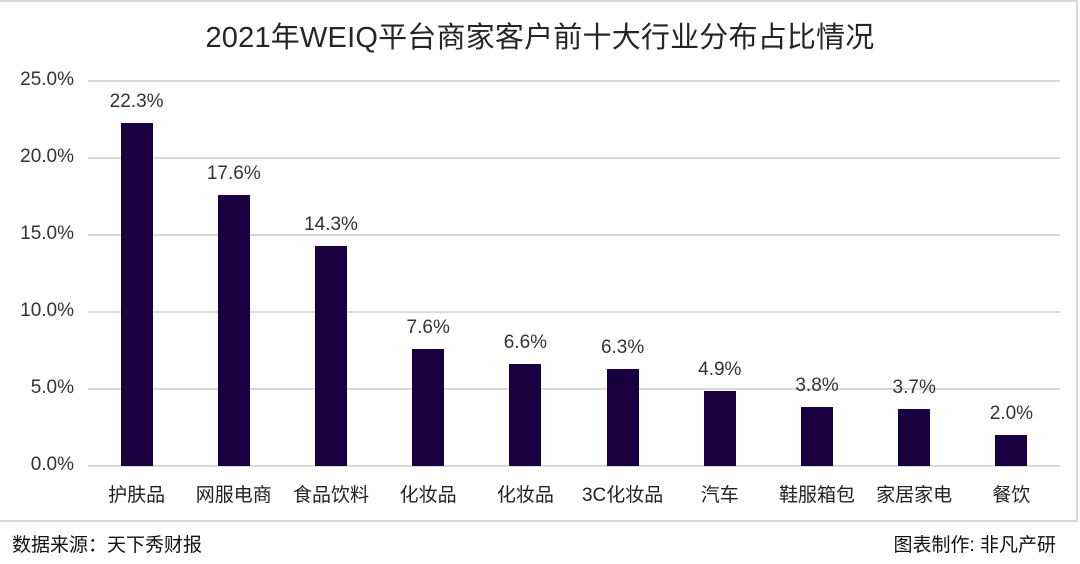  Describe the element at coordinates (233, 173) in the screenshot. I see `bar-value-label: 17.6%` at that location.